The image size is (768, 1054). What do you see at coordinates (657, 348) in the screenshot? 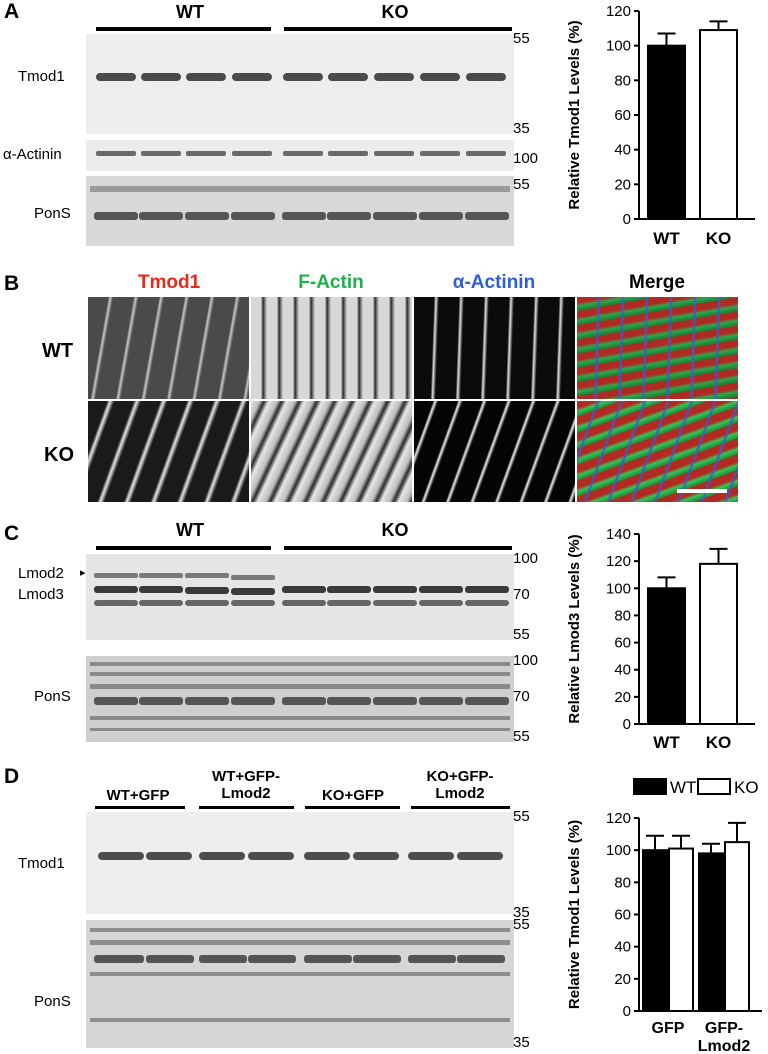
I see `micrograph-wt-merge` at bounding box center [657, 348].